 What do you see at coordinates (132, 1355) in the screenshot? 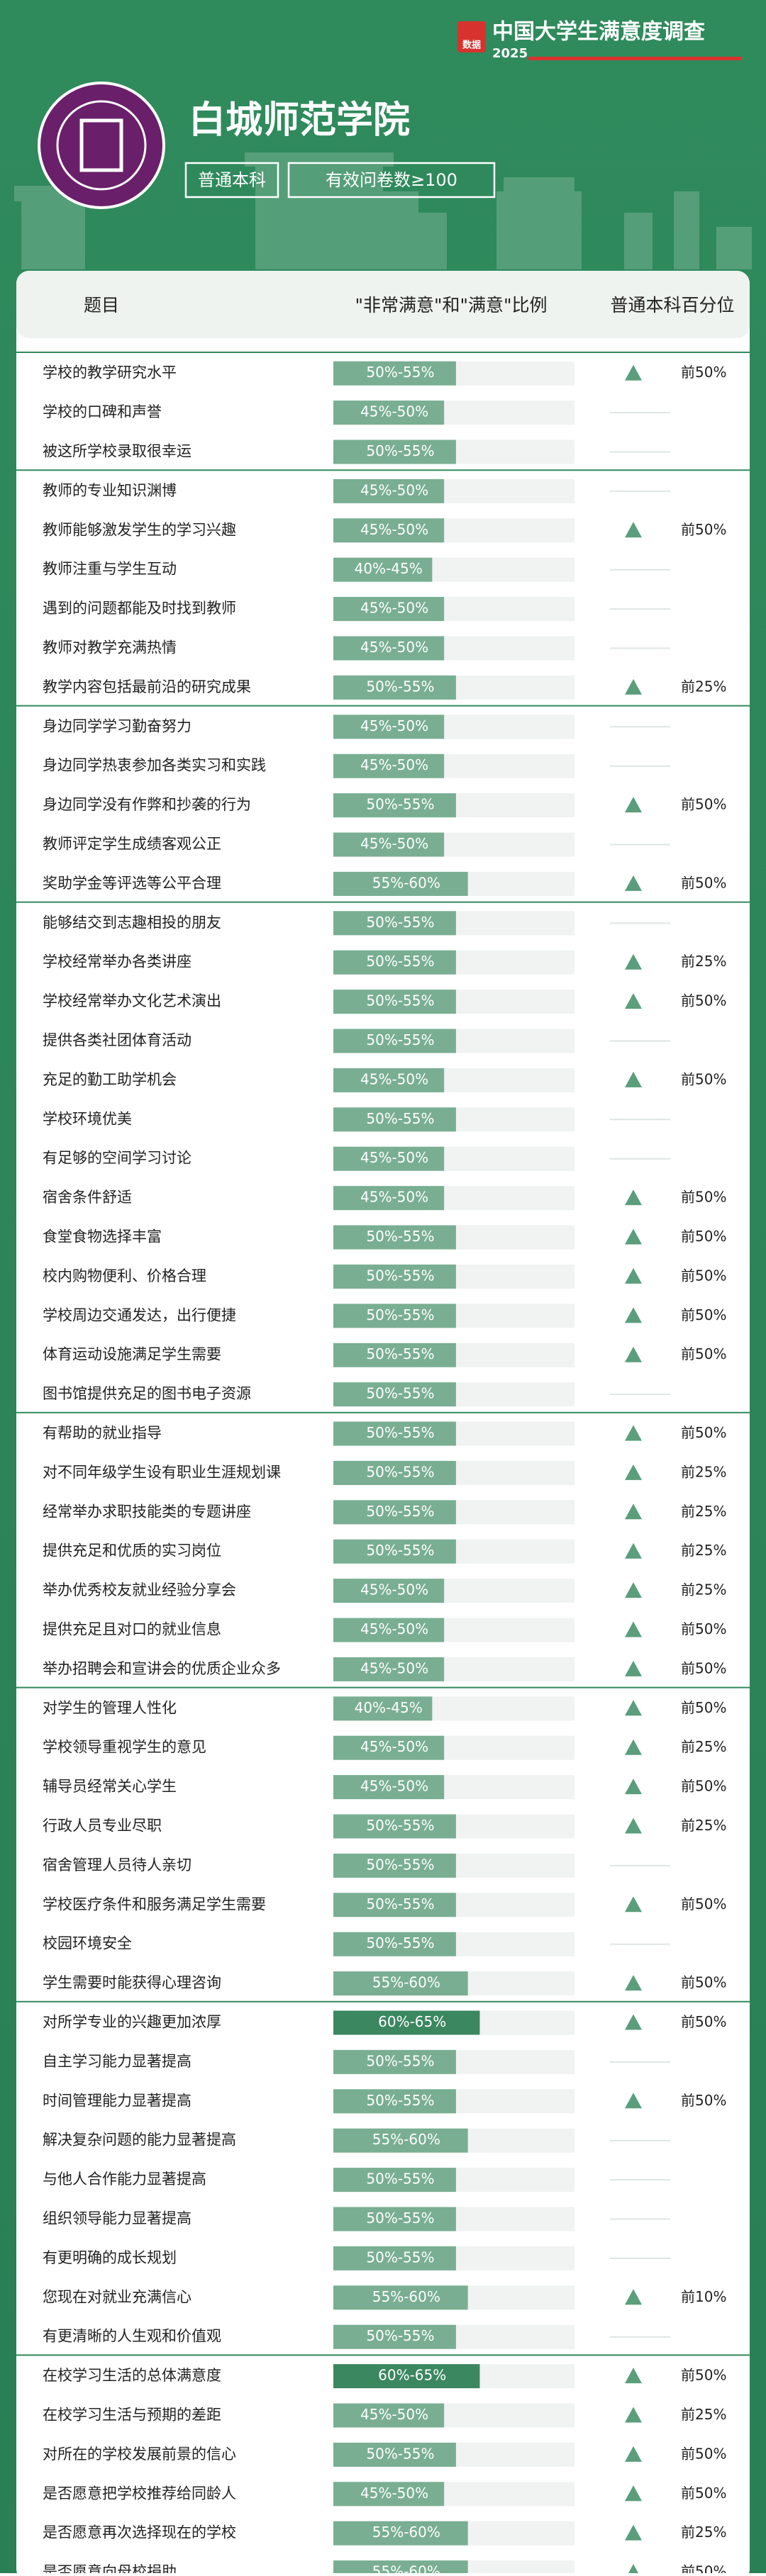
I see `item-label: 体育运动设施满足学生需要` at bounding box center [132, 1355].